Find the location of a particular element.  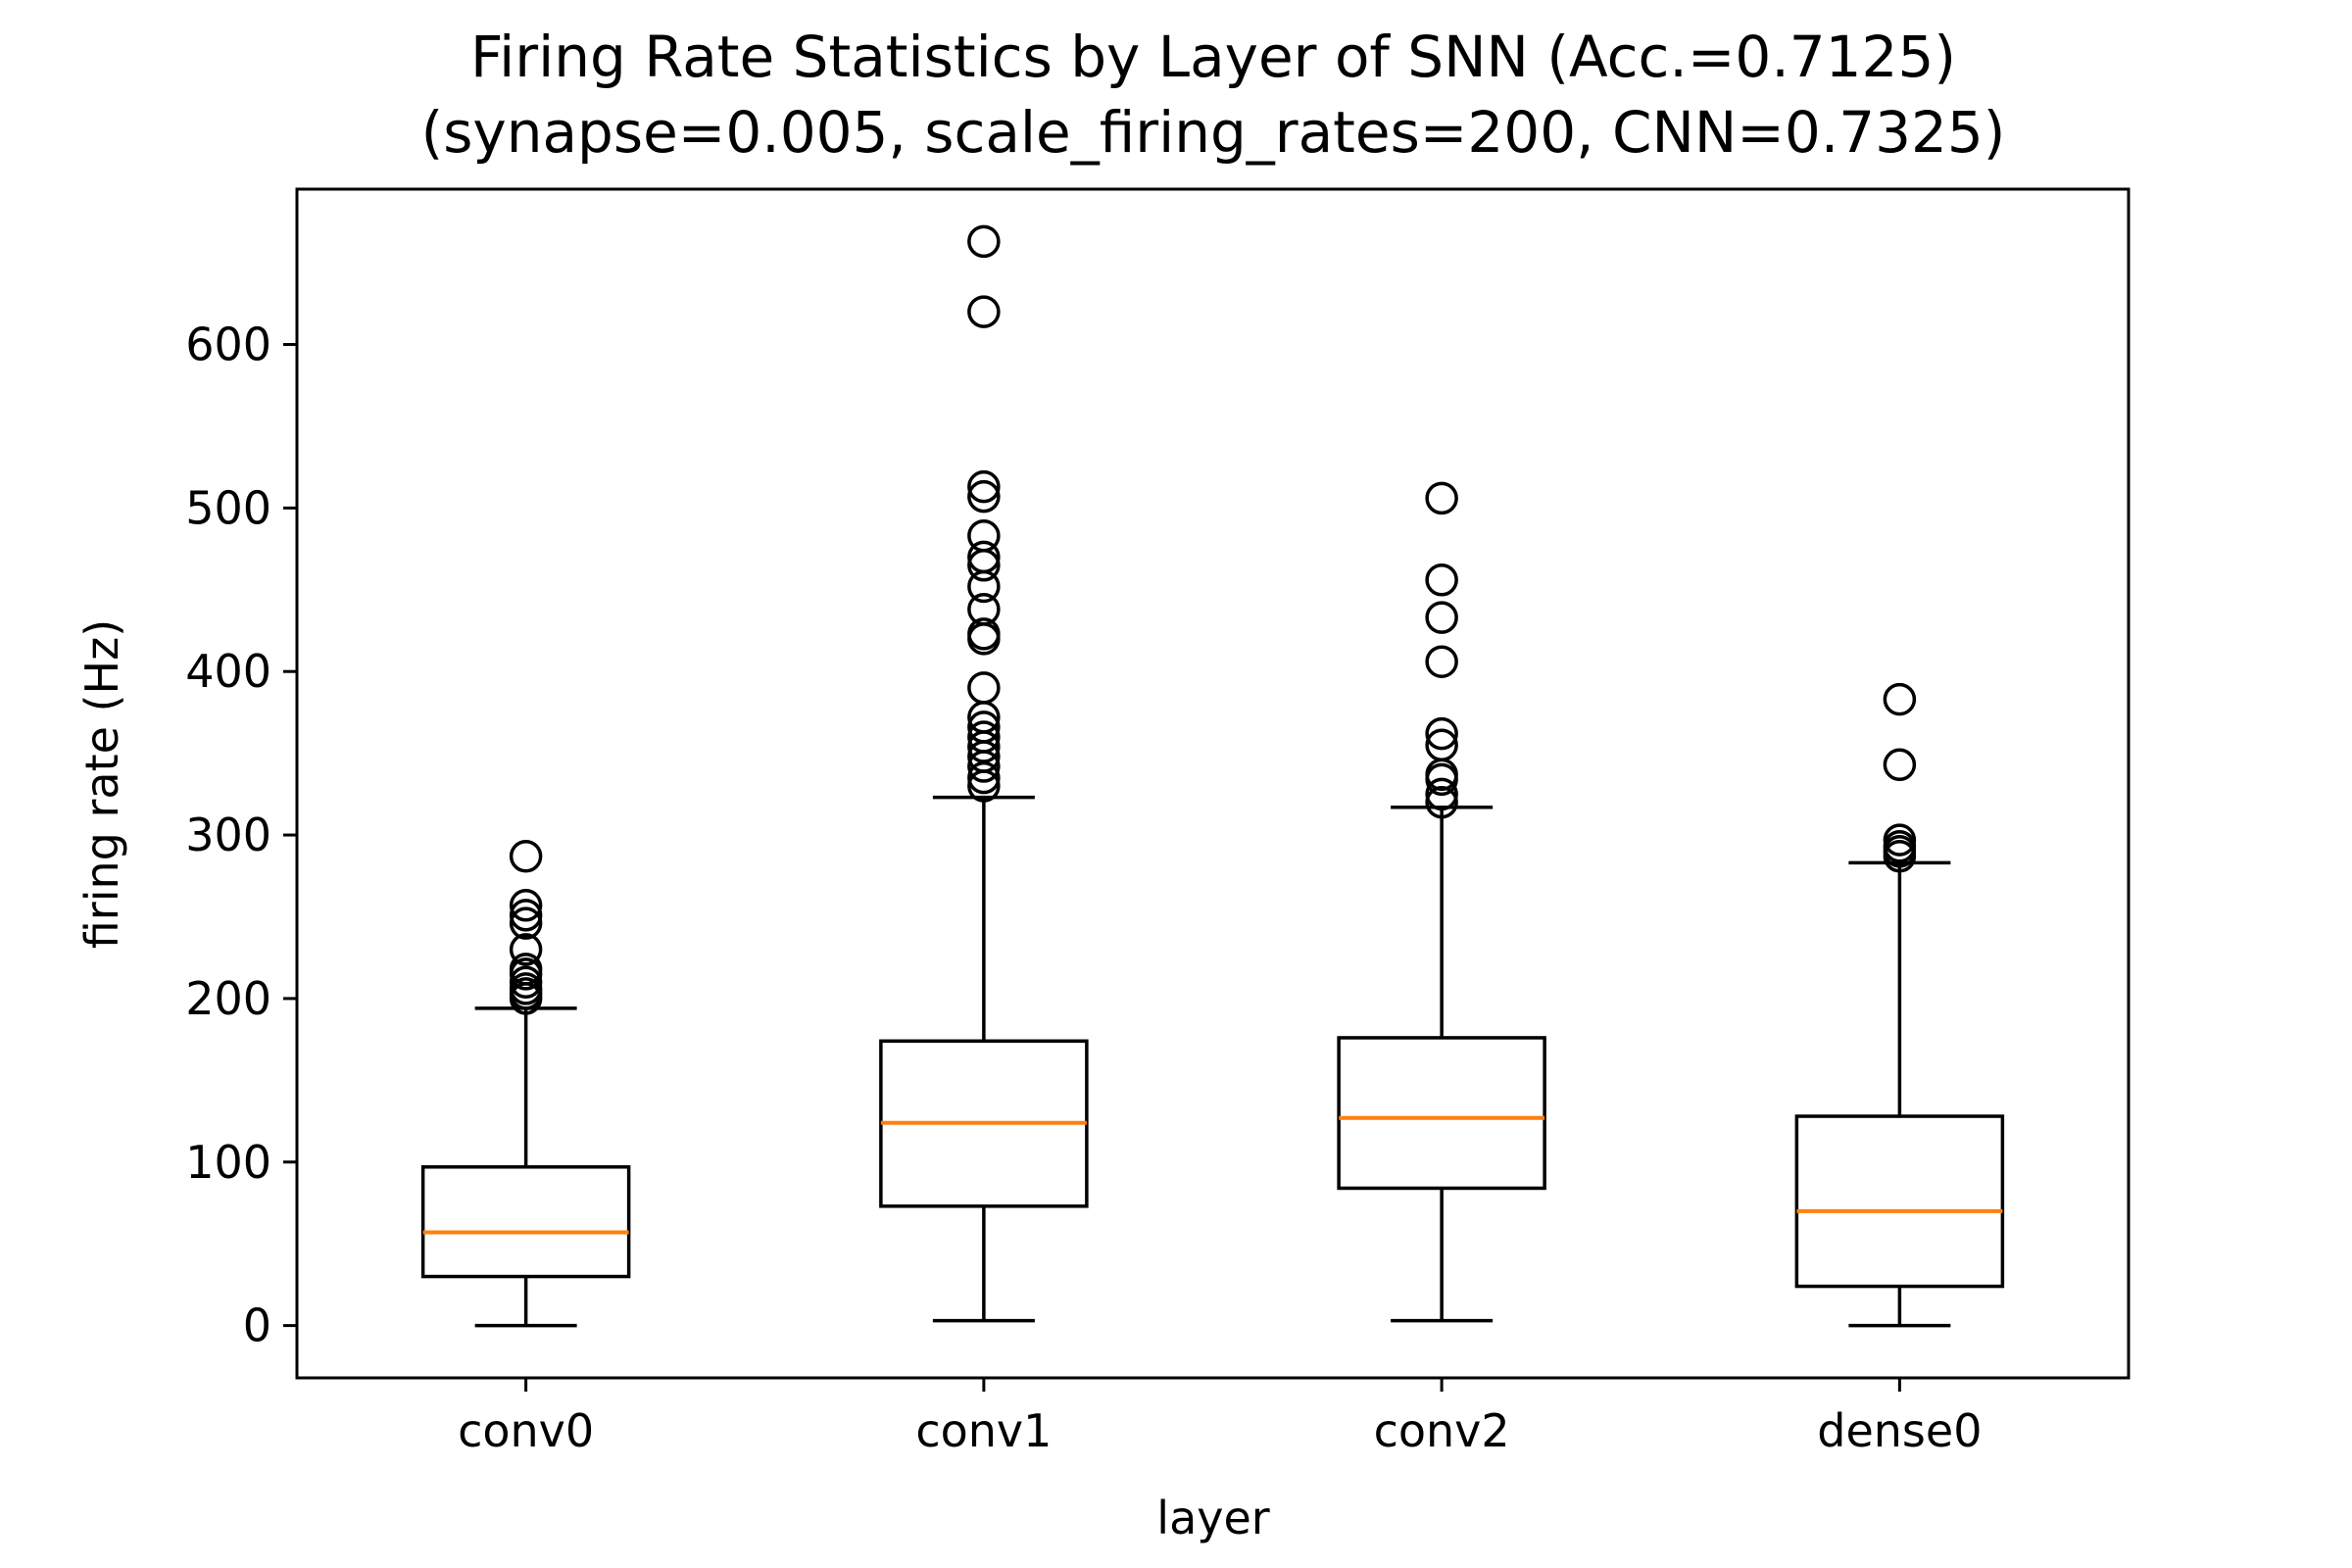

y-tick-label: 0 is located at coordinates (257, 1325).